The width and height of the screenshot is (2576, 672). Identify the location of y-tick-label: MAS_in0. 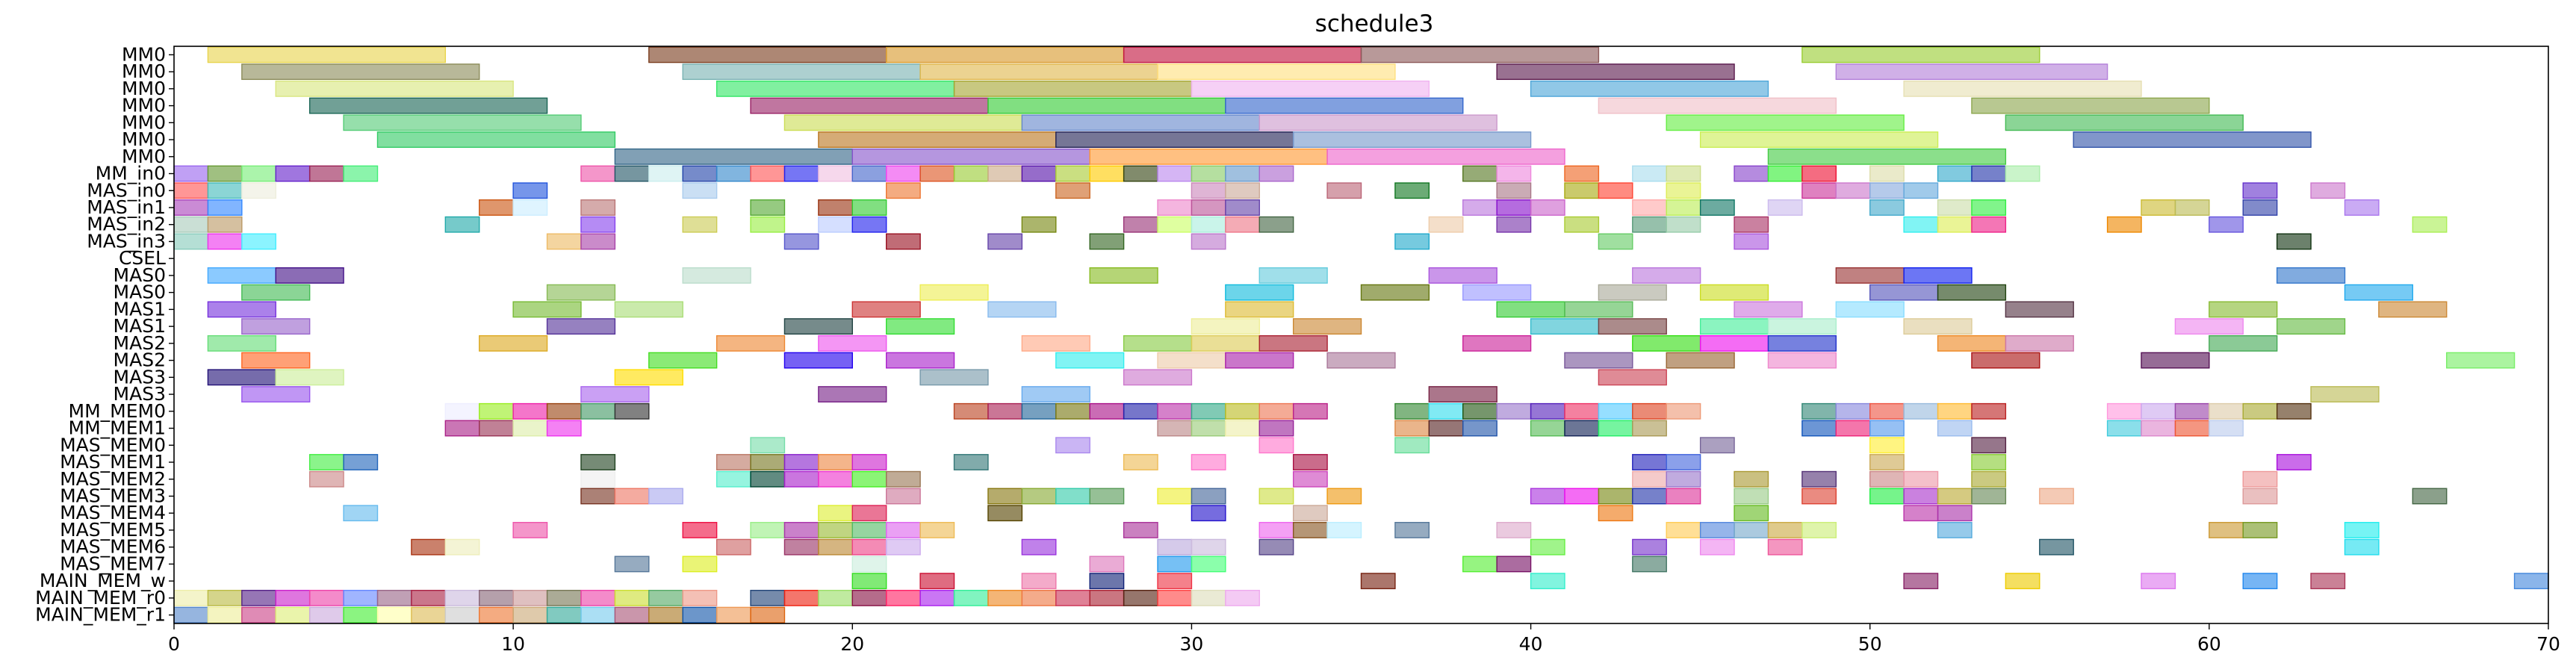
(127, 190).